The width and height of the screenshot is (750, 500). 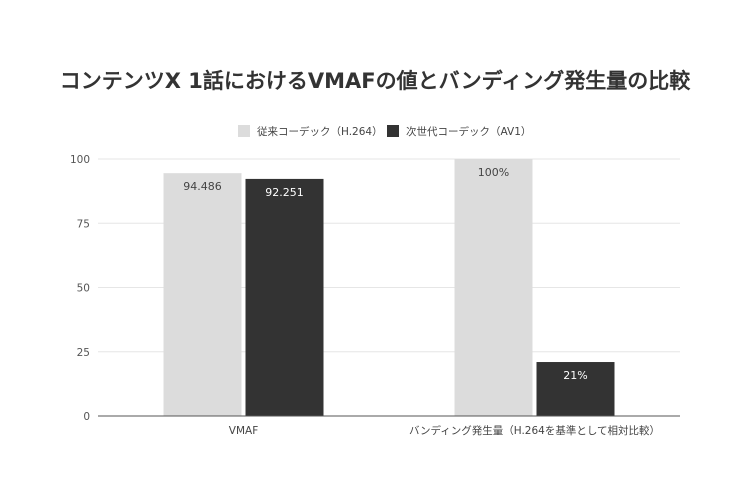 I want to click on y-axis-ticks: 0 25 50 75 100, so click(x=80, y=288).